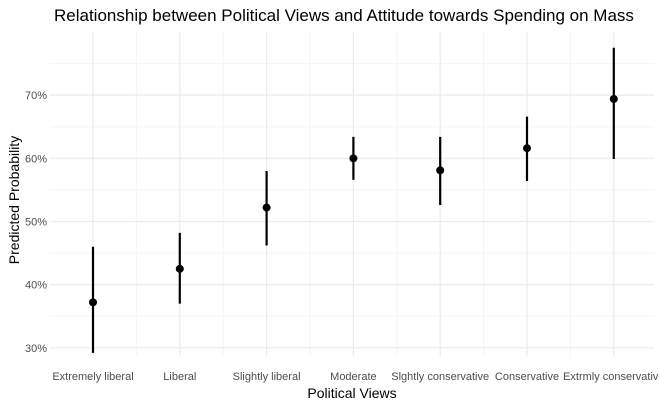  What do you see at coordinates (267, 377) in the screenshot?
I see `x-tick-label: Slightly liberal` at bounding box center [267, 377].